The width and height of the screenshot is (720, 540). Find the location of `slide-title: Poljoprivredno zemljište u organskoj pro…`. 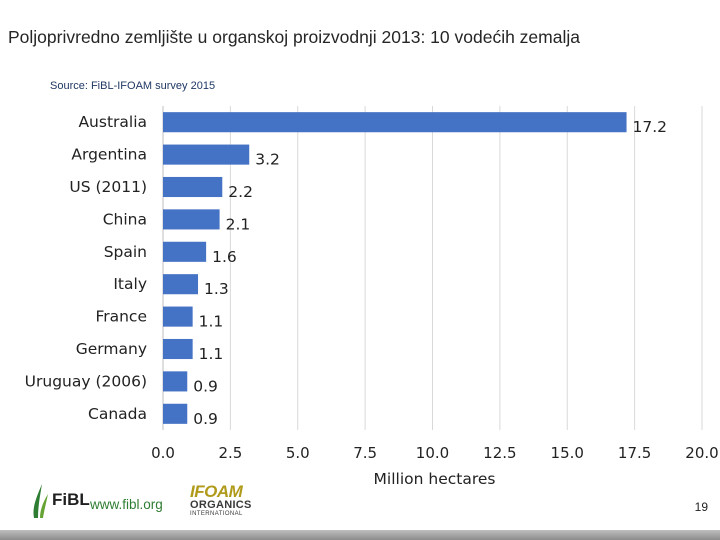

slide-title: Poljoprivredno zemljište u organskoj pro… is located at coordinates (294, 37).